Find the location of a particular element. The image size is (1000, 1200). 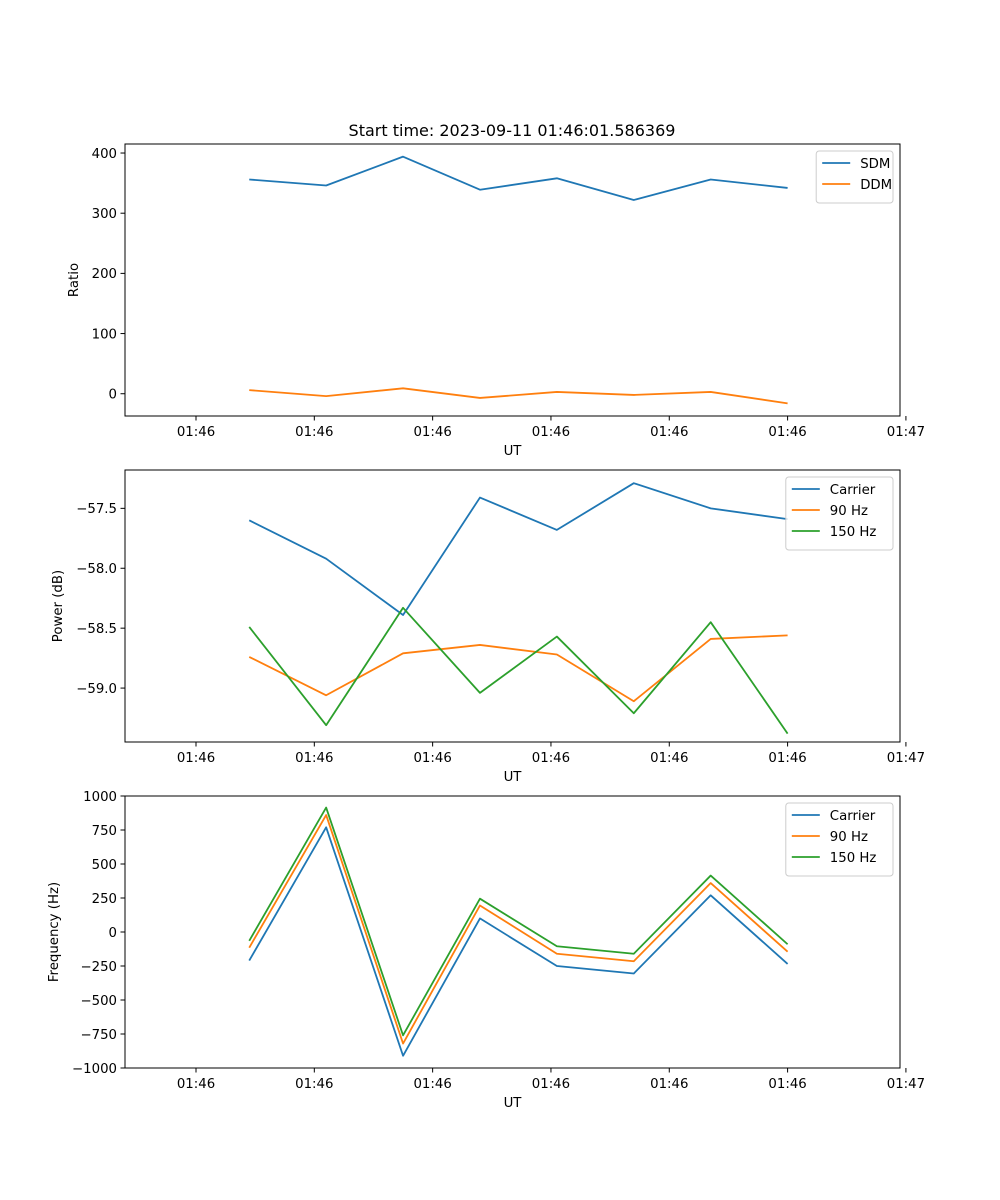

y-tick-label: −59.0 is located at coordinates (96, 689).